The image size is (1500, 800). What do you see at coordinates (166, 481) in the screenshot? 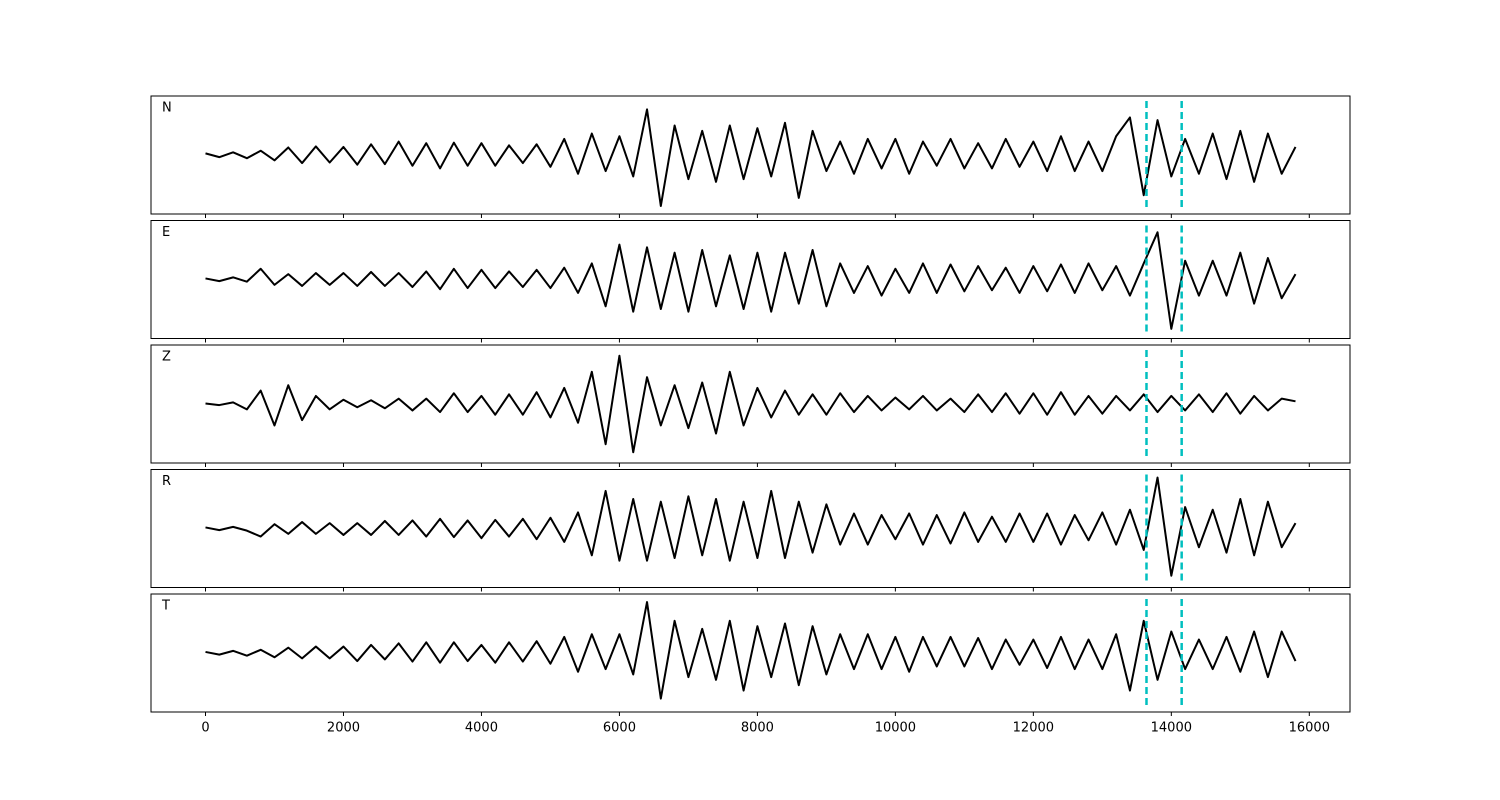
I see `panel-label: R` at bounding box center [166, 481].